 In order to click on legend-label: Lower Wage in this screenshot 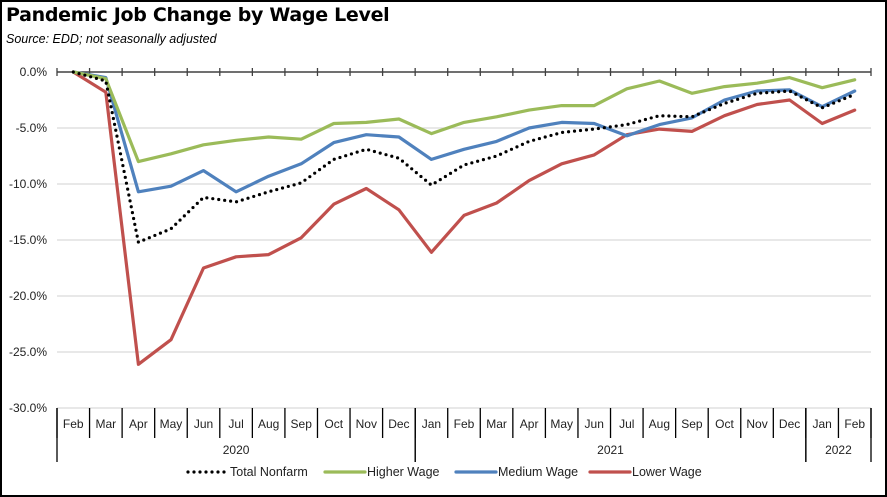, I will do `click(667, 472)`.